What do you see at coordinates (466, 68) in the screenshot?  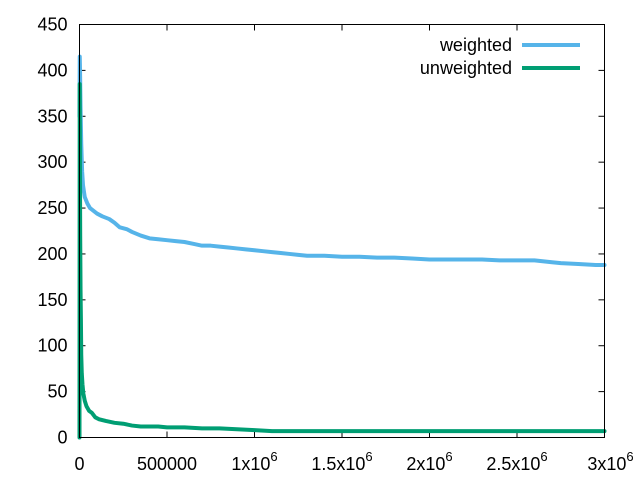 I see `legend-label-unweighted: unweighted` at bounding box center [466, 68].